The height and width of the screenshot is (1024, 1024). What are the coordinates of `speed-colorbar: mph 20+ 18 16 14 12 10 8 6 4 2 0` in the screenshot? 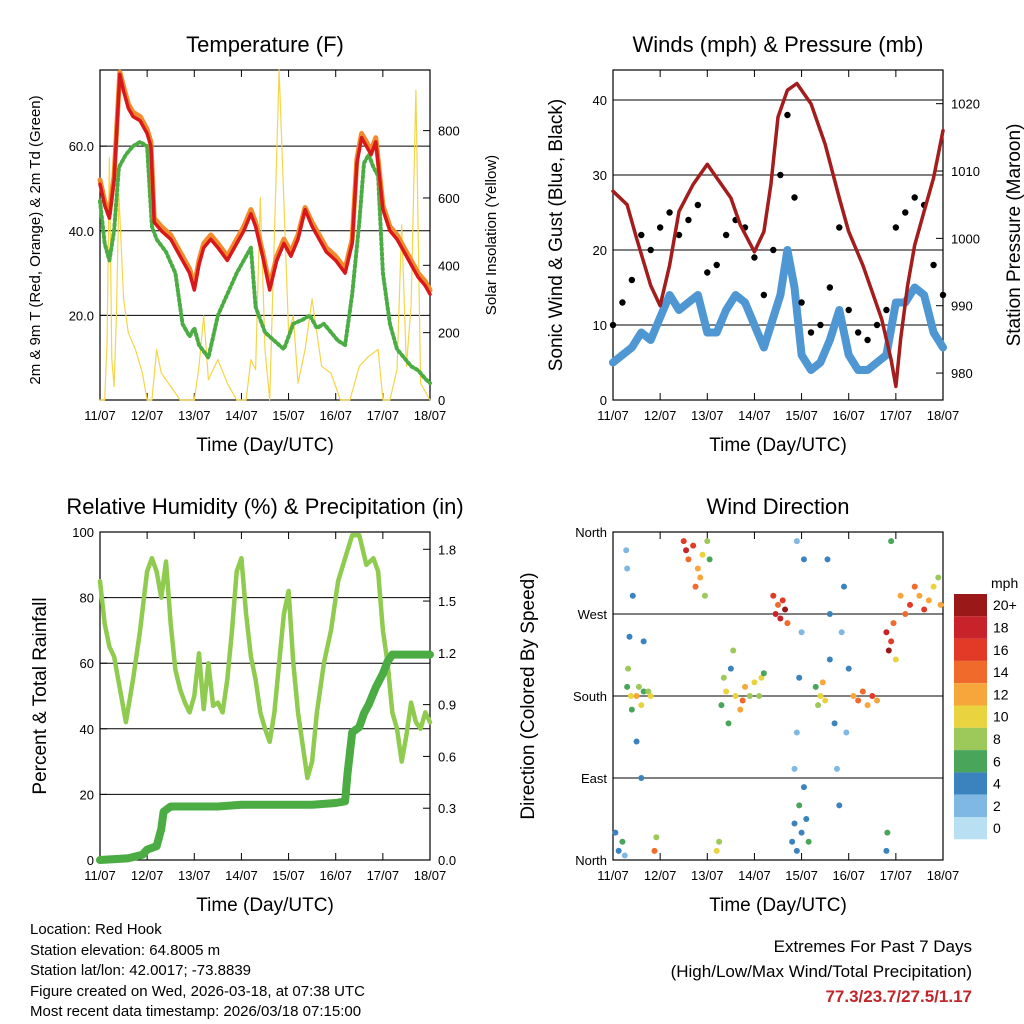 It's located at (986, 707).